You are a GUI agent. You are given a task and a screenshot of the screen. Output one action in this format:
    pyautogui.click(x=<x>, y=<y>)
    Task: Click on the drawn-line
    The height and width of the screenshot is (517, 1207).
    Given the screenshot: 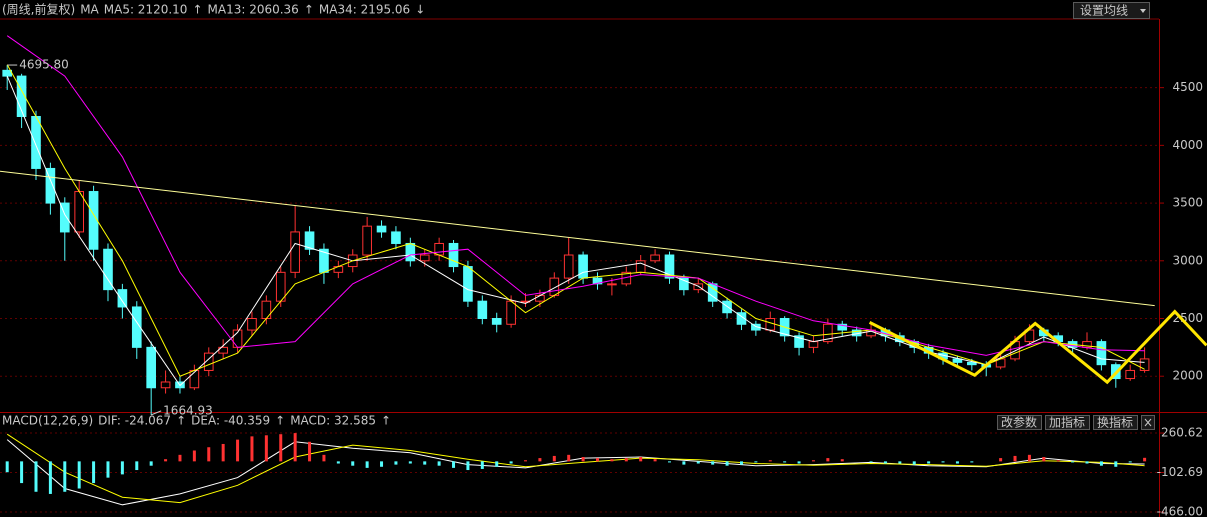 What is the action you would take?
    pyautogui.click(x=1037, y=347)
    